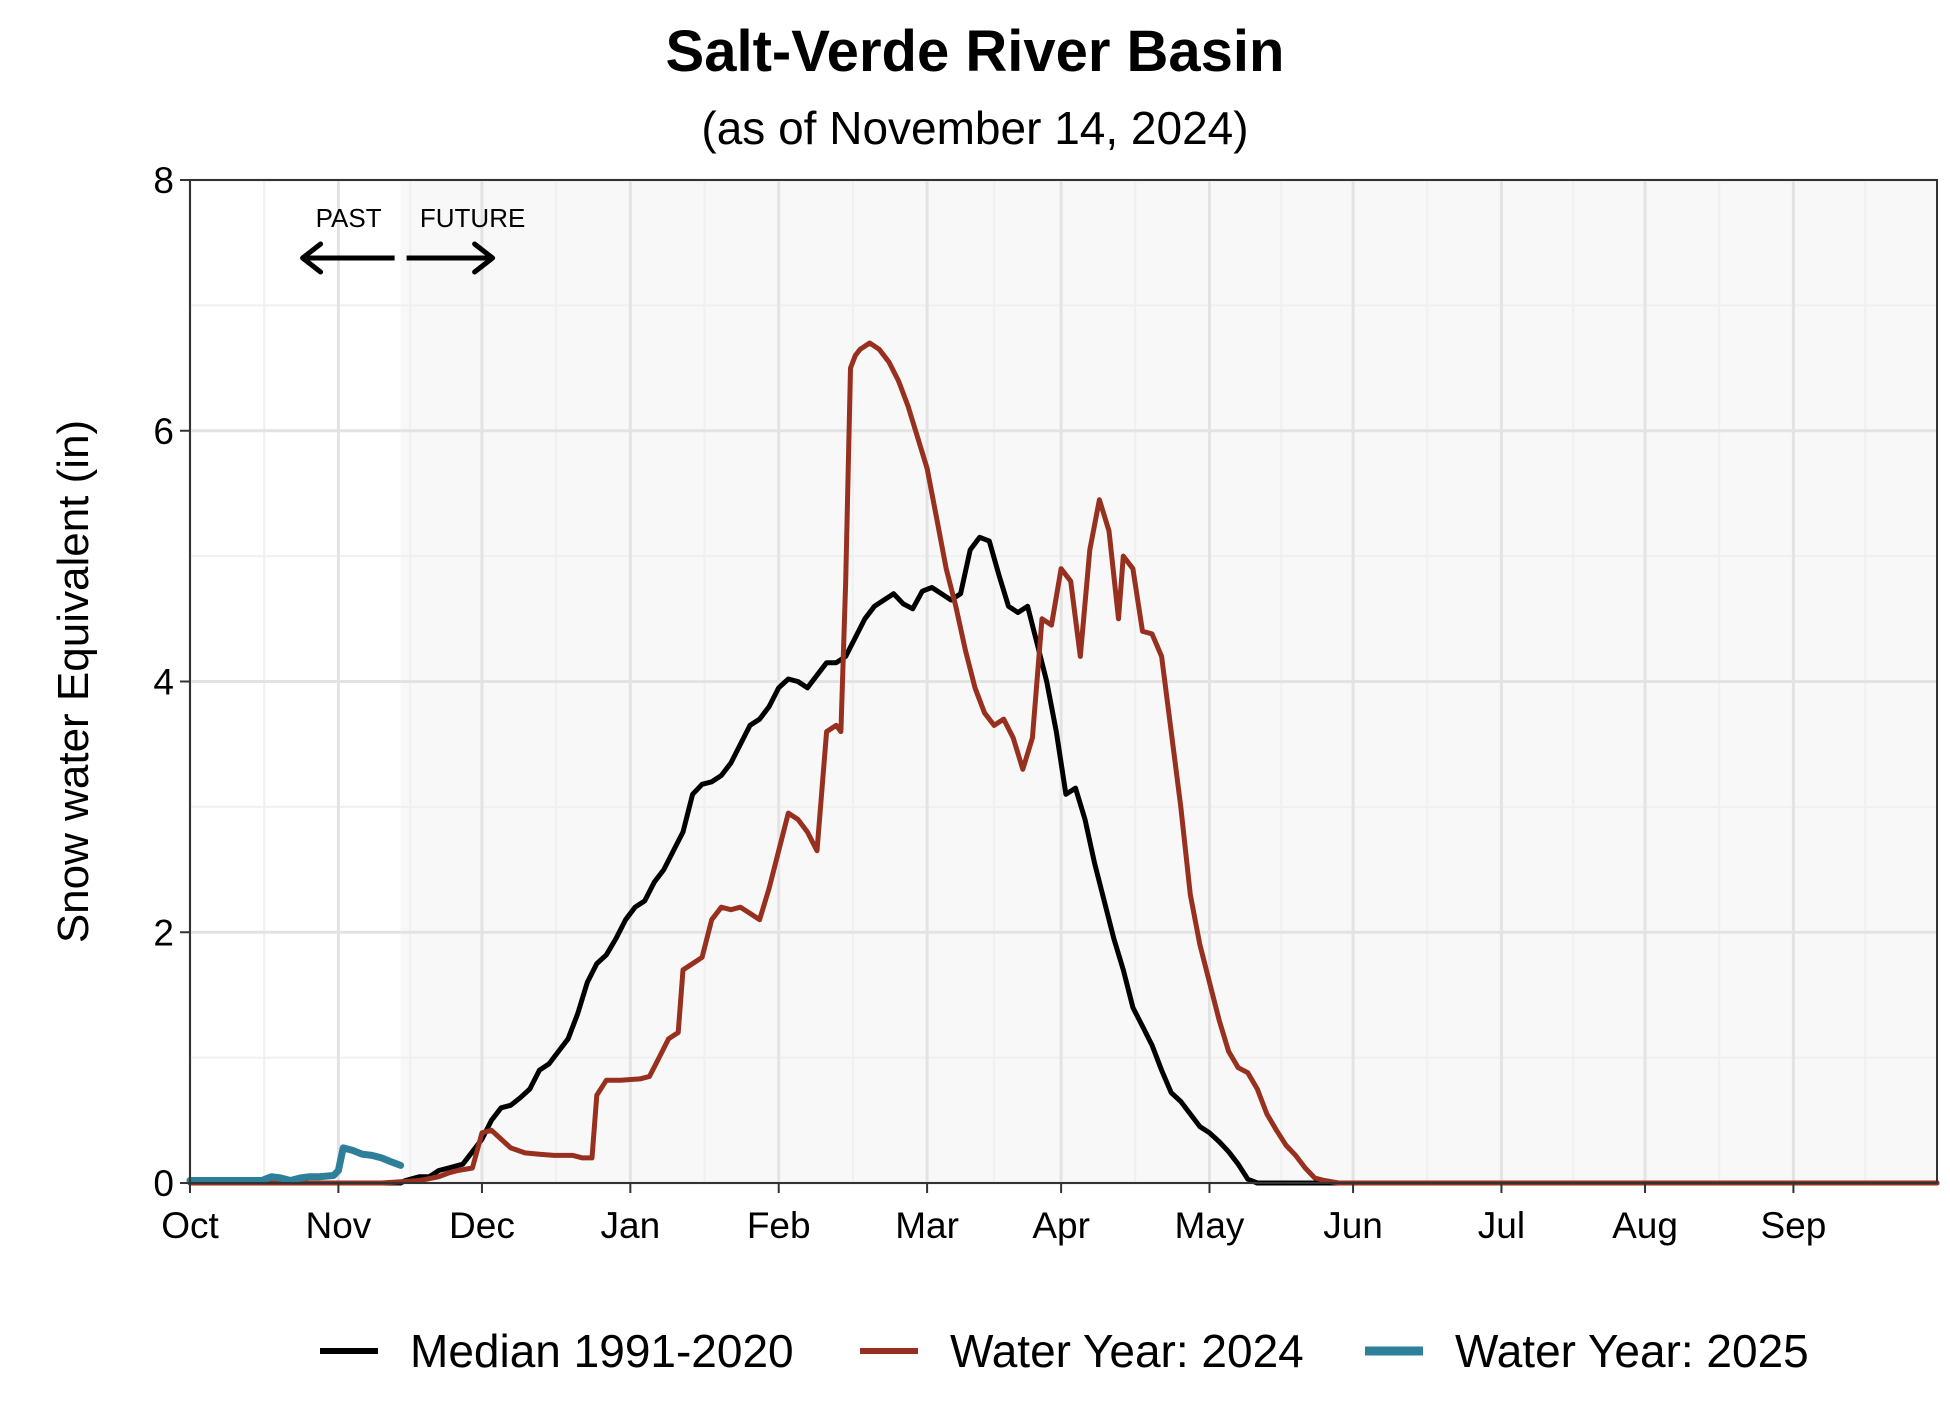 The width and height of the screenshot is (1950, 1425). What do you see at coordinates (1632, 1351) in the screenshot?
I see `legend-label-3: Water Year: 2025` at bounding box center [1632, 1351].